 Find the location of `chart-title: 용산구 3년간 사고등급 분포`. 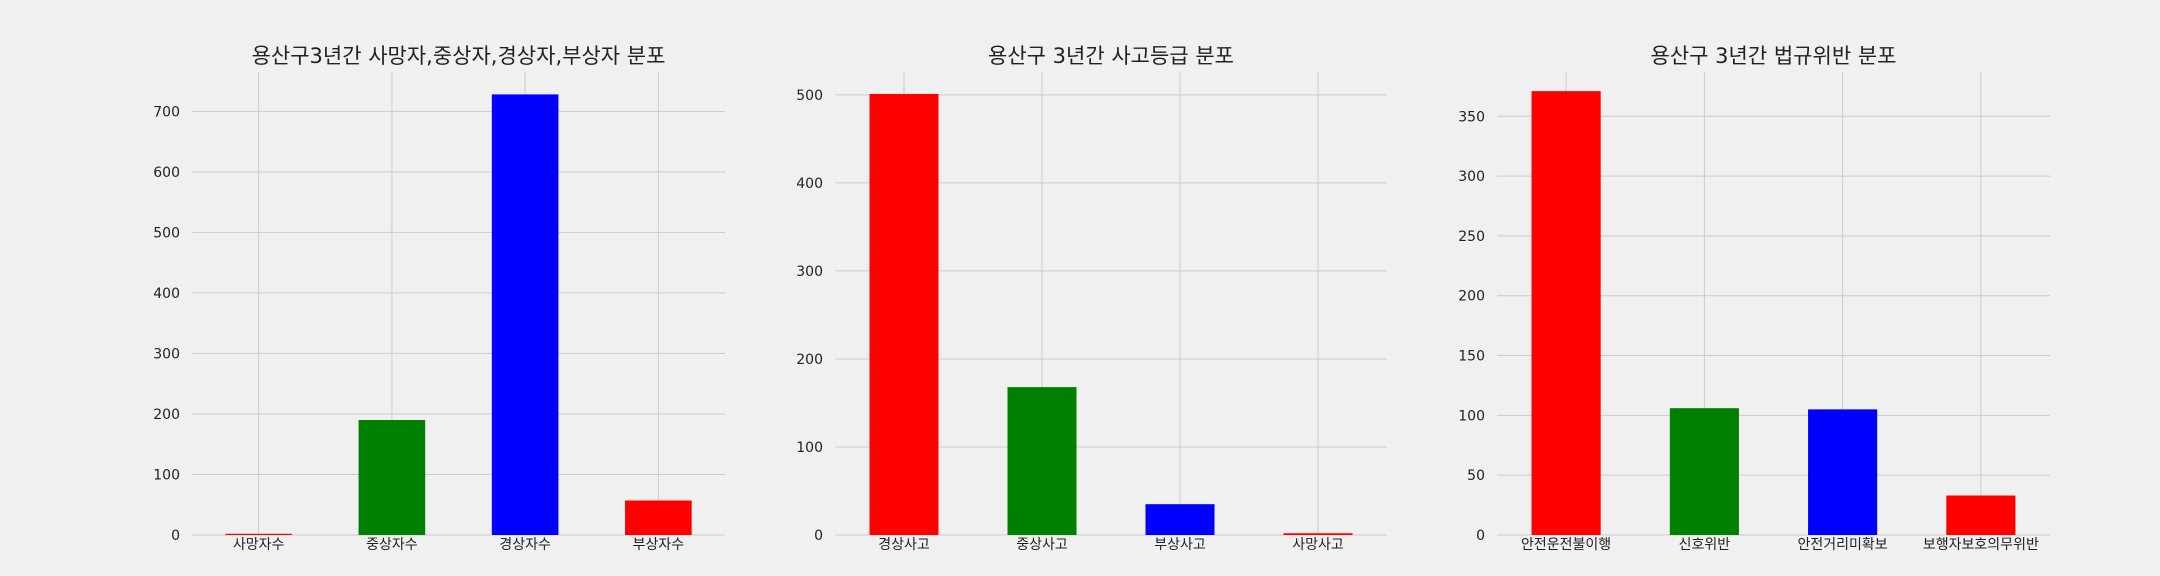

chart-title: 용산구 3년간 사고등급 분포 is located at coordinates (1111, 56).